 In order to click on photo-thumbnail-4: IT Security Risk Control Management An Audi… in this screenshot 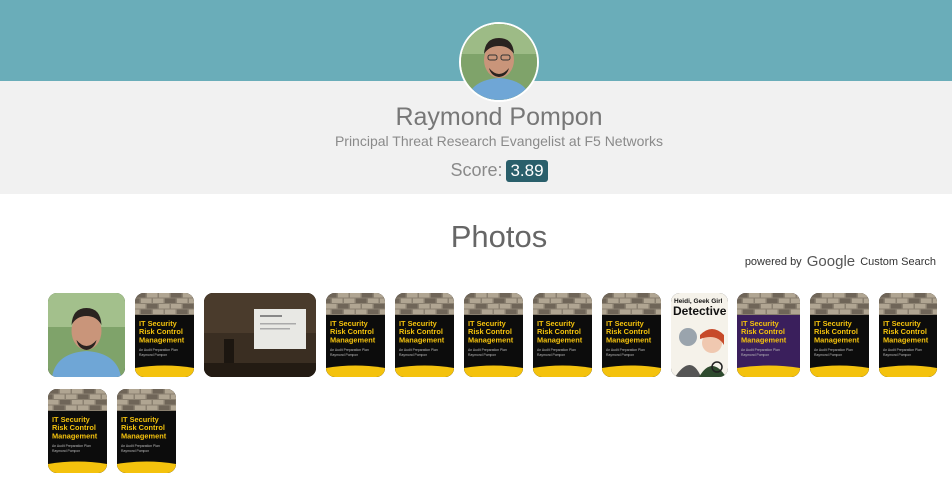, I will do `click(355, 335)`.